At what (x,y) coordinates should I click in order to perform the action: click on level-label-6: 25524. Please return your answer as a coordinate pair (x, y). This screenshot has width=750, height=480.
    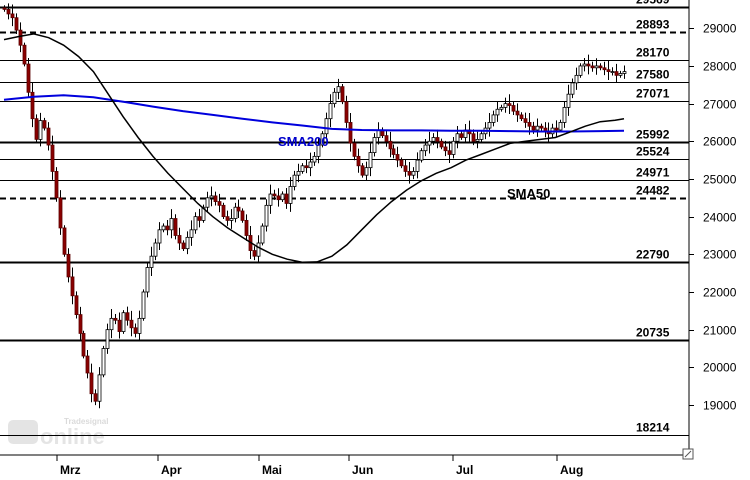
    Looking at the image, I should click on (653, 152).